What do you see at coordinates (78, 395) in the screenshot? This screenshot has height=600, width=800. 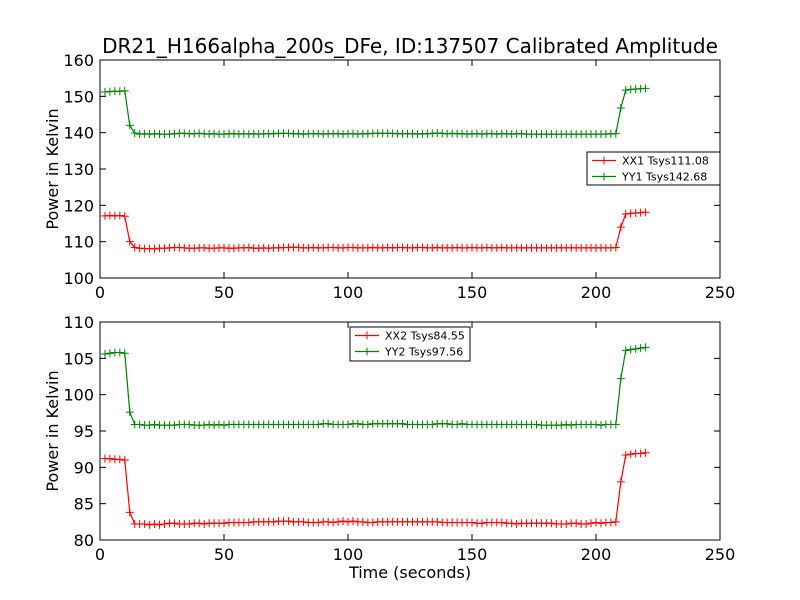 I see `y-tick-label: 100` at bounding box center [78, 395].